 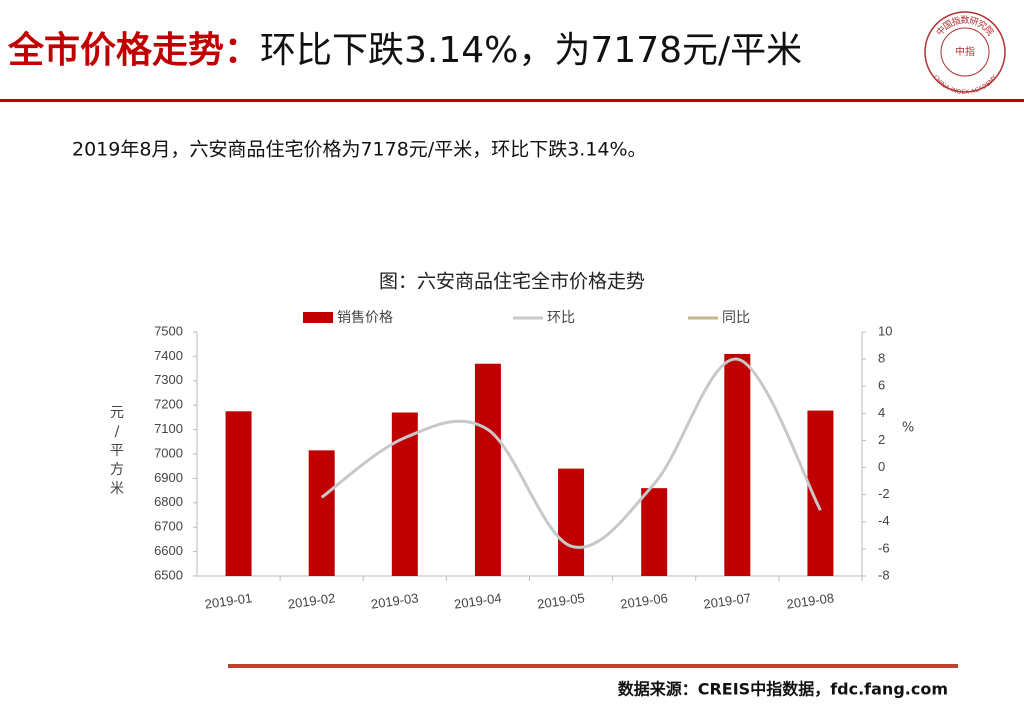 What do you see at coordinates (359, 150) in the screenshot?
I see `summary: 2019年8月，六安商品住宅价格为7178元/平米，环比下跌3.14%。` at bounding box center [359, 150].